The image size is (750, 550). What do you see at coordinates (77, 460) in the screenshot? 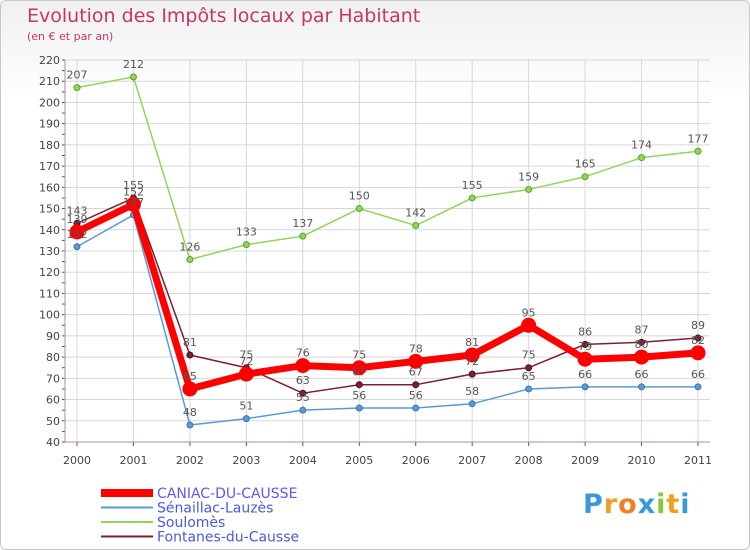
I see `x-tick-label: 2000` at bounding box center [77, 460].